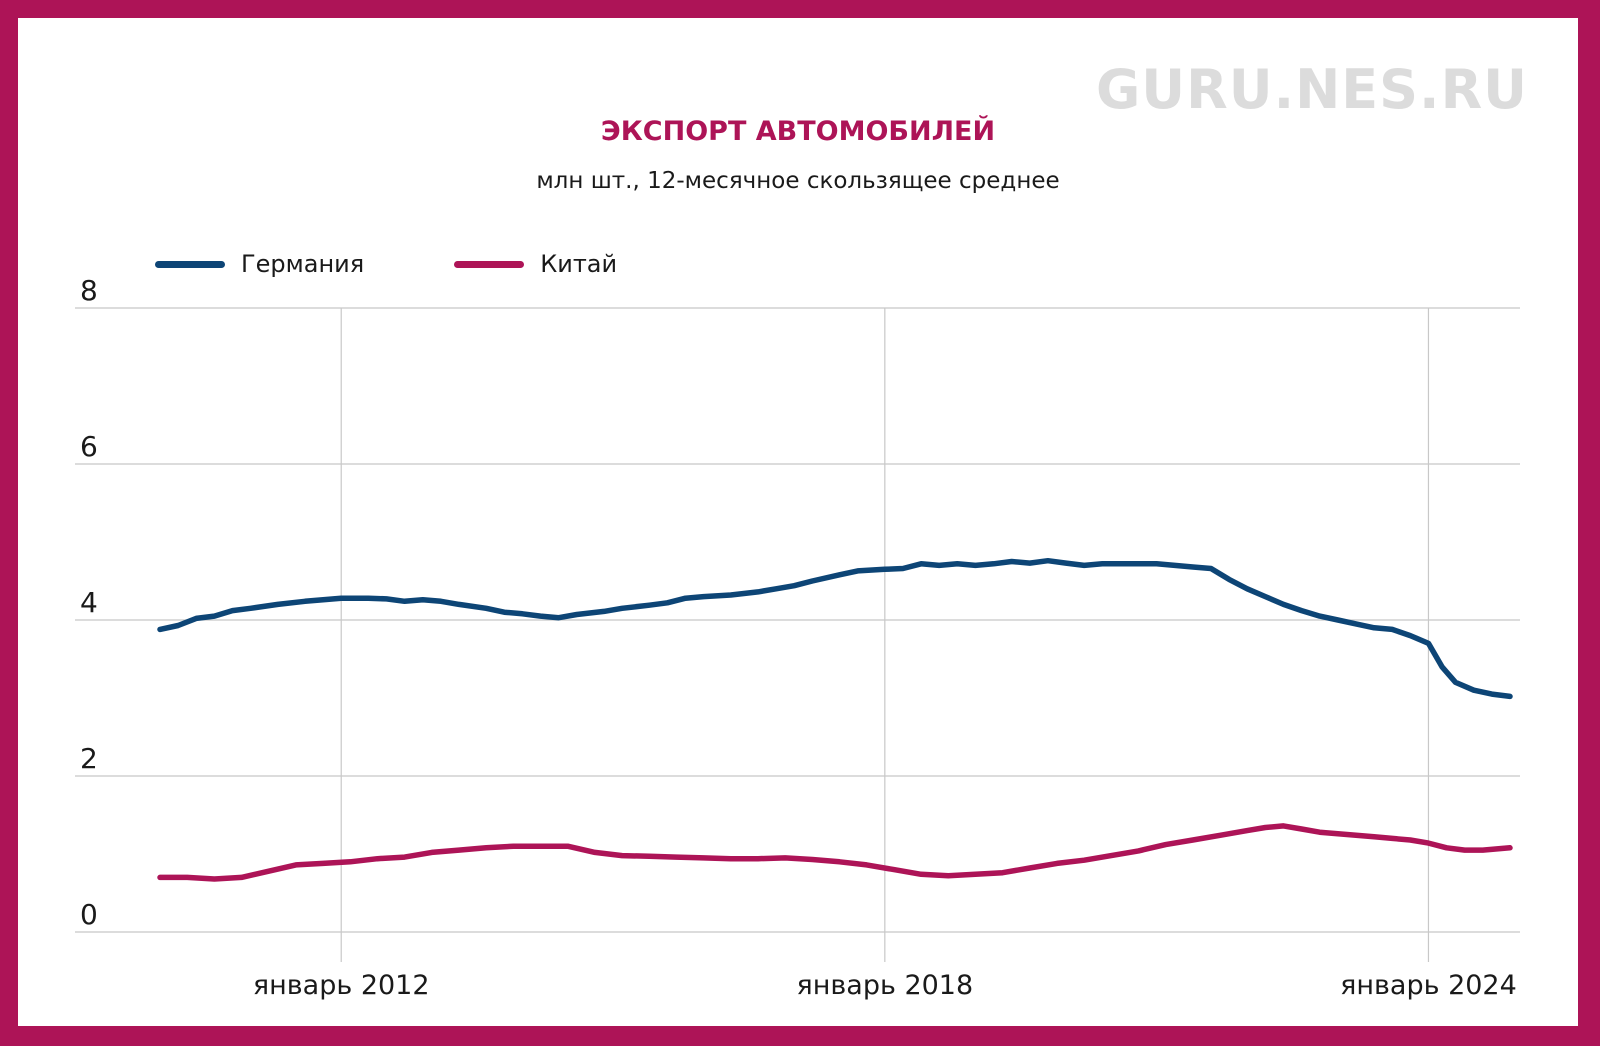 This screenshot has width=1600, height=1046. I want to click on legend-label-china: Китай, so click(579, 264).